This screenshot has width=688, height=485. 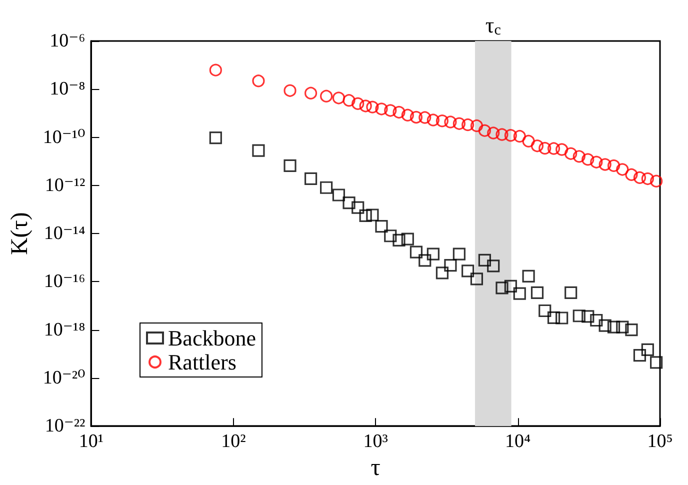 What do you see at coordinates (375, 441) in the screenshot?
I see `x-tick-label: 10³` at bounding box center [375, 441].